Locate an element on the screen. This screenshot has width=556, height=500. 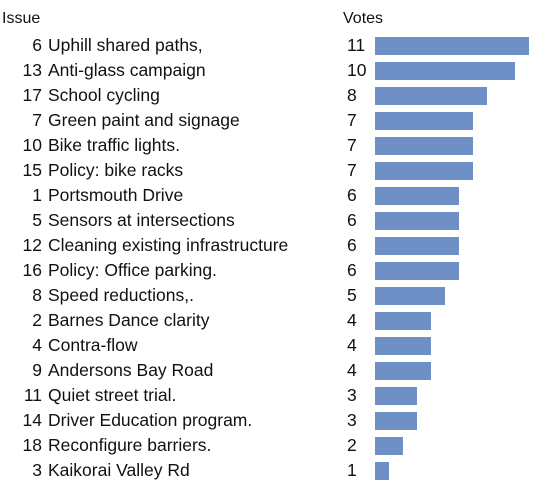
issue-number: 6 is located at coordinates (37, 45).